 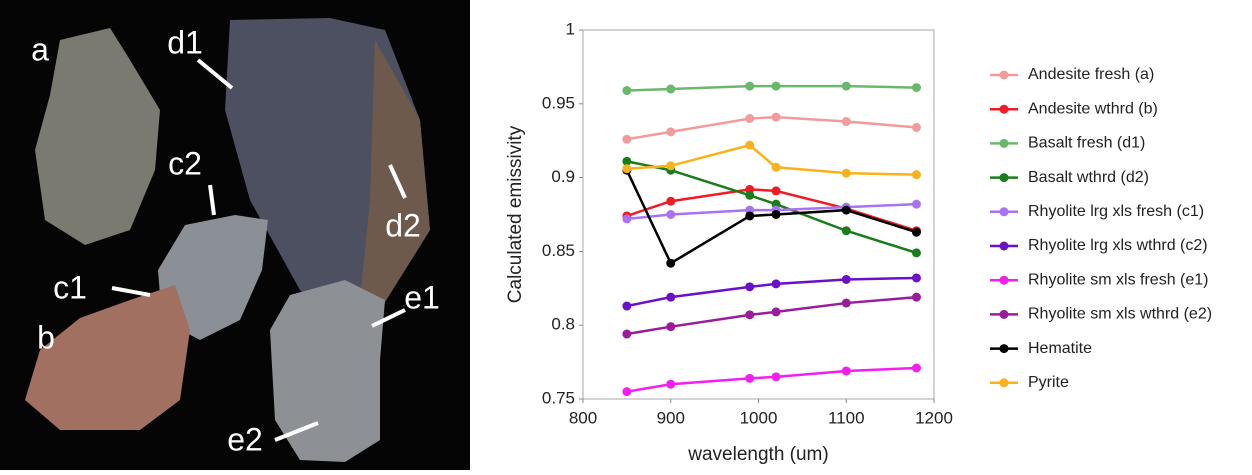 What do you see at coordinates (515, 214) in the screenshot?
I see `y-axis-title: Calculated emissivity` at bounding box center [515, 214].